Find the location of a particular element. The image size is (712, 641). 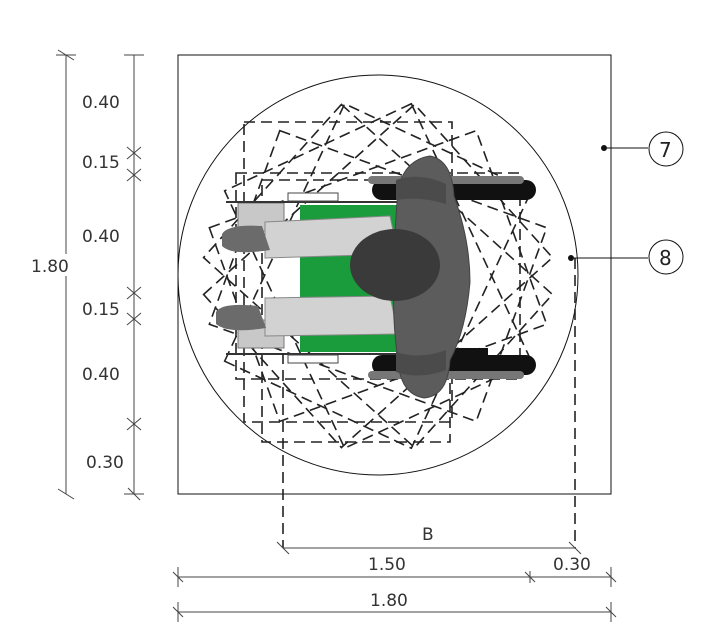

horizontal-total-dimension is located at coordinates (394, 612).